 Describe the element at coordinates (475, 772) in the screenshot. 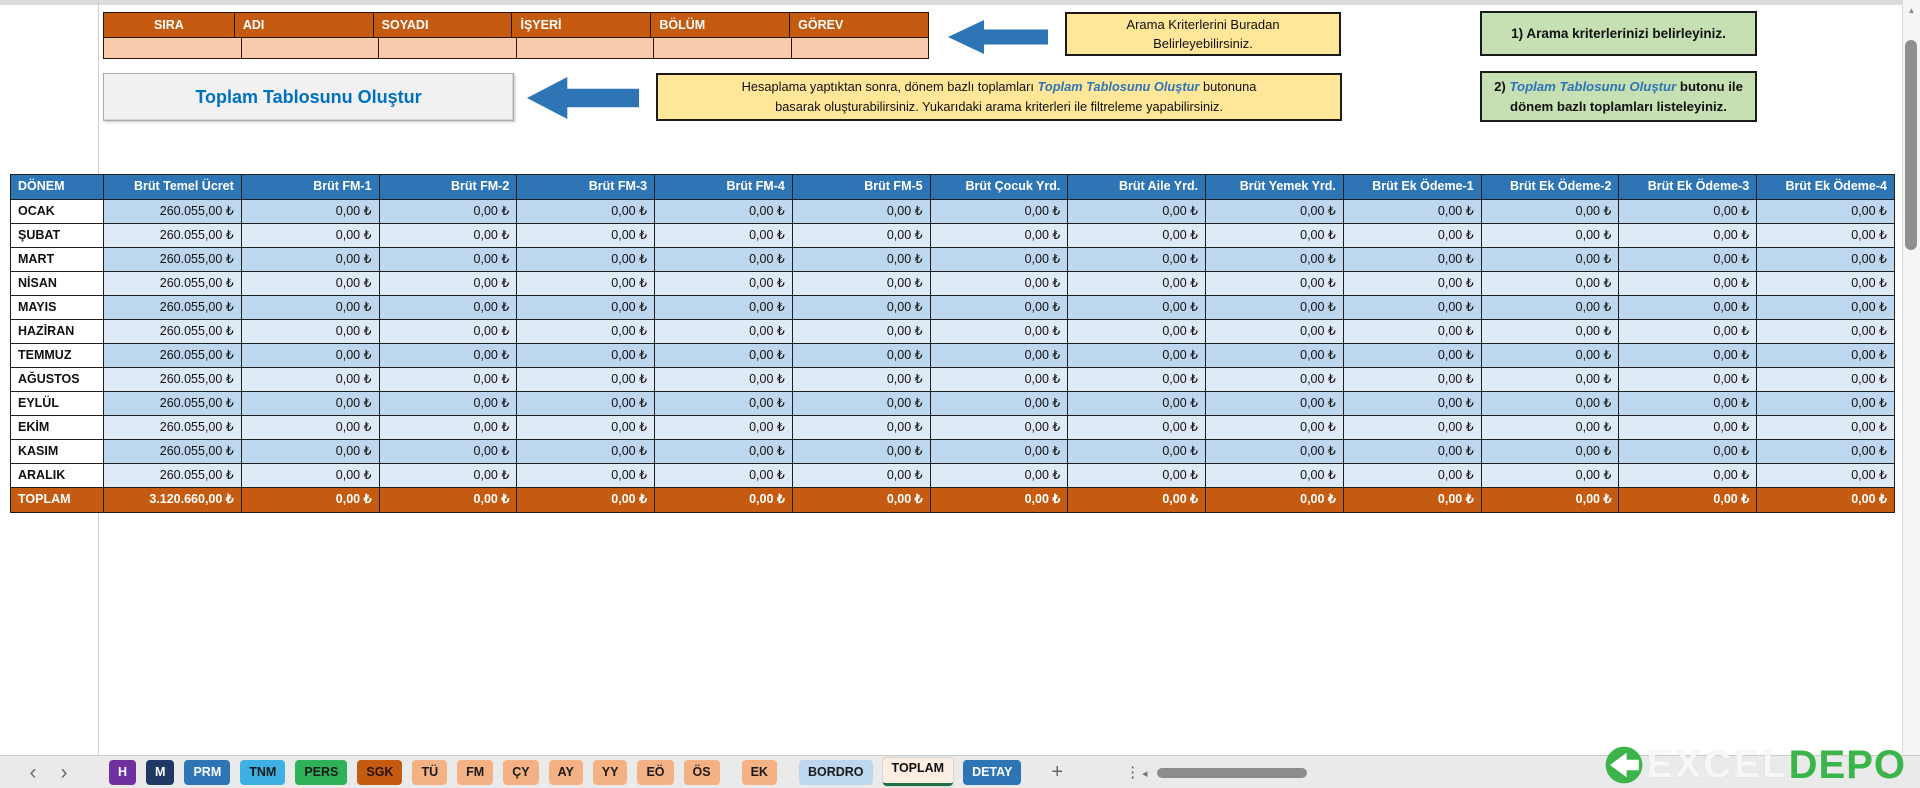

I see `sheet-tab-FM: FM` at that location.